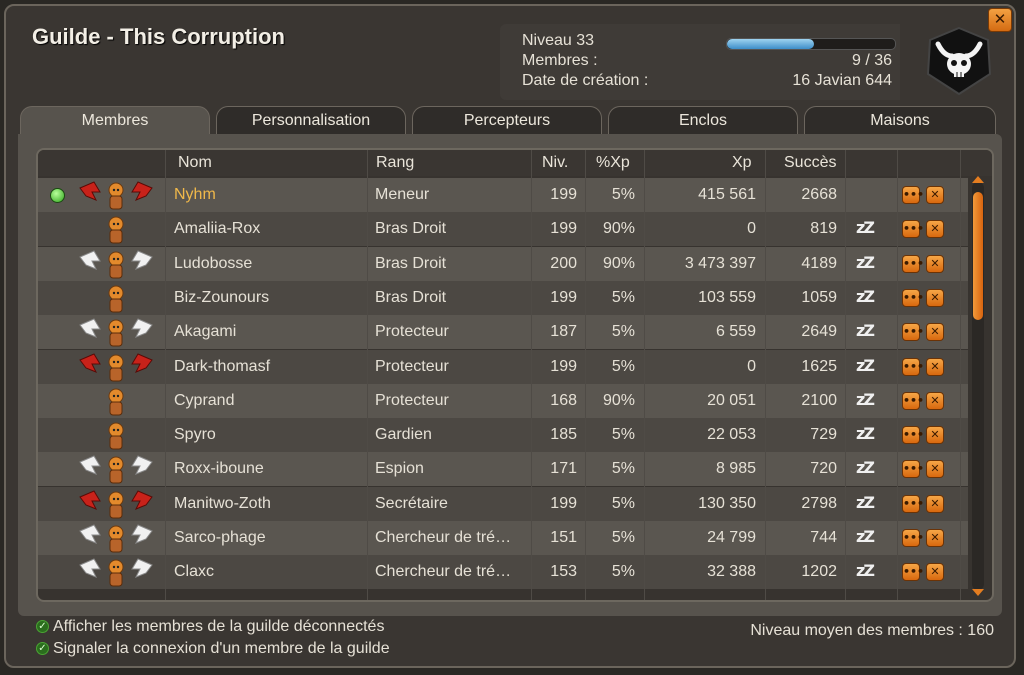  Describe the element at coordinates (819, 263) in the screenshot. I see `member-success: 4189` at that location.